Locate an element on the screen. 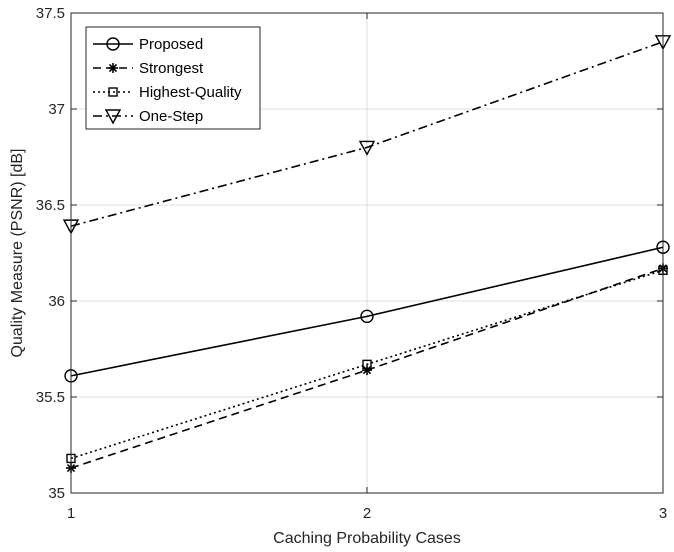 The height and width of the screenshot is (552, 674). y-tick-label: 36.5 is located at coordinates (50, 205).